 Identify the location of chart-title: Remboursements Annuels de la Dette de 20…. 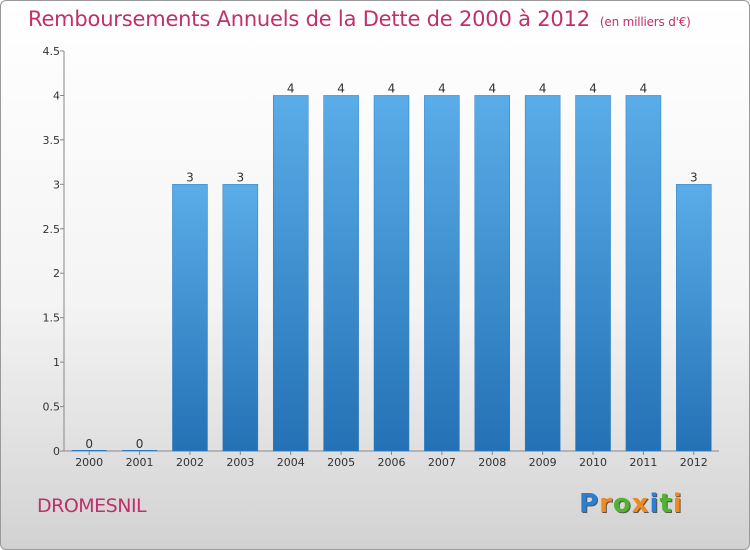
(359, 19).